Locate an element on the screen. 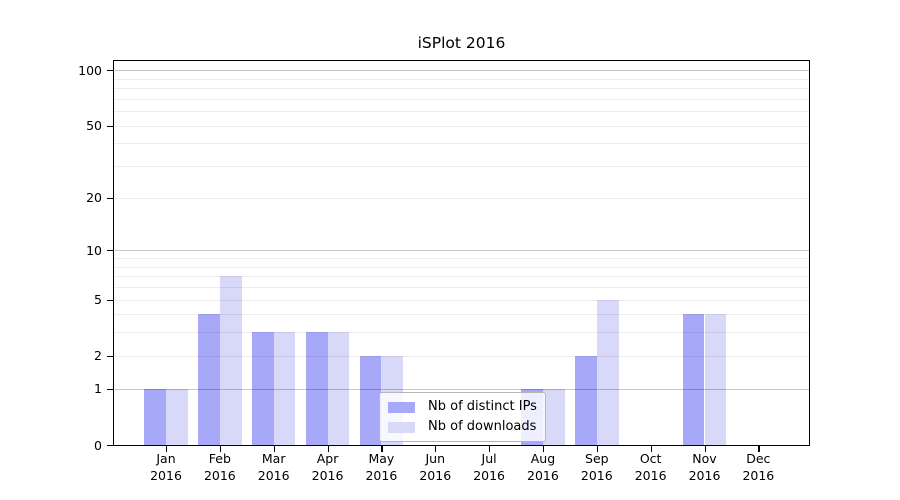 This screenshot has width=900, height=500. chart-title: iSPlot 2016 is located at coordinates (461, 43).